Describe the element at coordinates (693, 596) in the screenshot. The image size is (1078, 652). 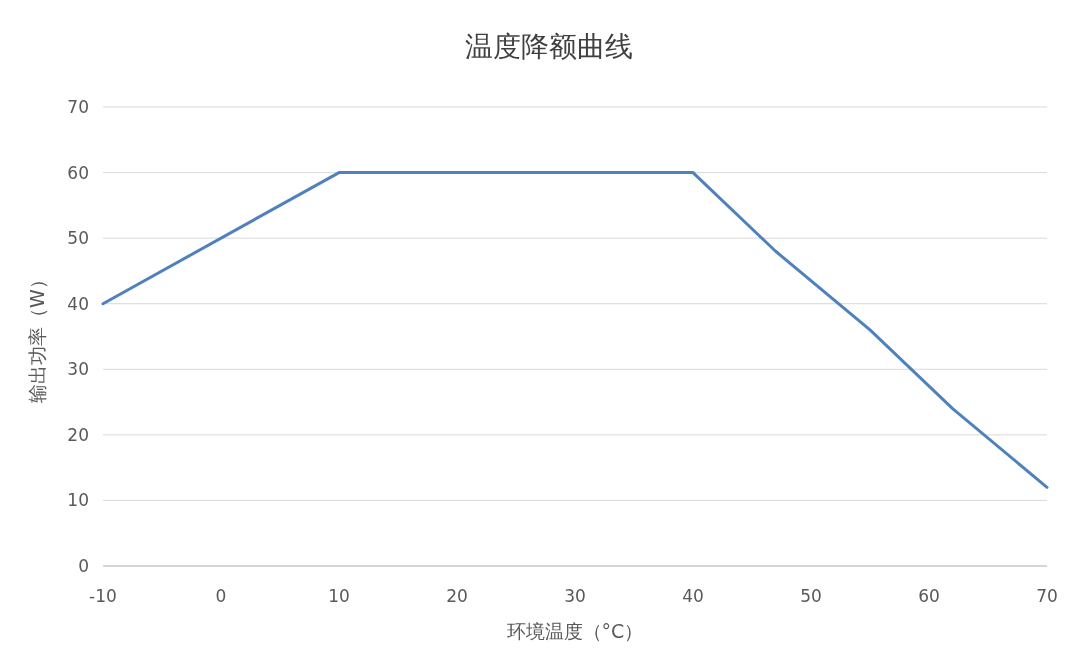
I see `x-tick-label: 40` at that location.